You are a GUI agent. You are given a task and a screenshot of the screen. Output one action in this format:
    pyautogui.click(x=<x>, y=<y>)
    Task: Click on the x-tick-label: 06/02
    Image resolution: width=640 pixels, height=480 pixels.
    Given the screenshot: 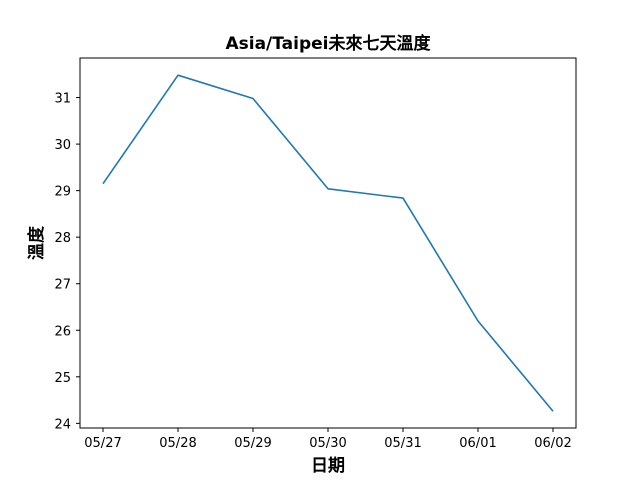 What is the action you would take?
    pyautogui.click(x=552, y=443)
    